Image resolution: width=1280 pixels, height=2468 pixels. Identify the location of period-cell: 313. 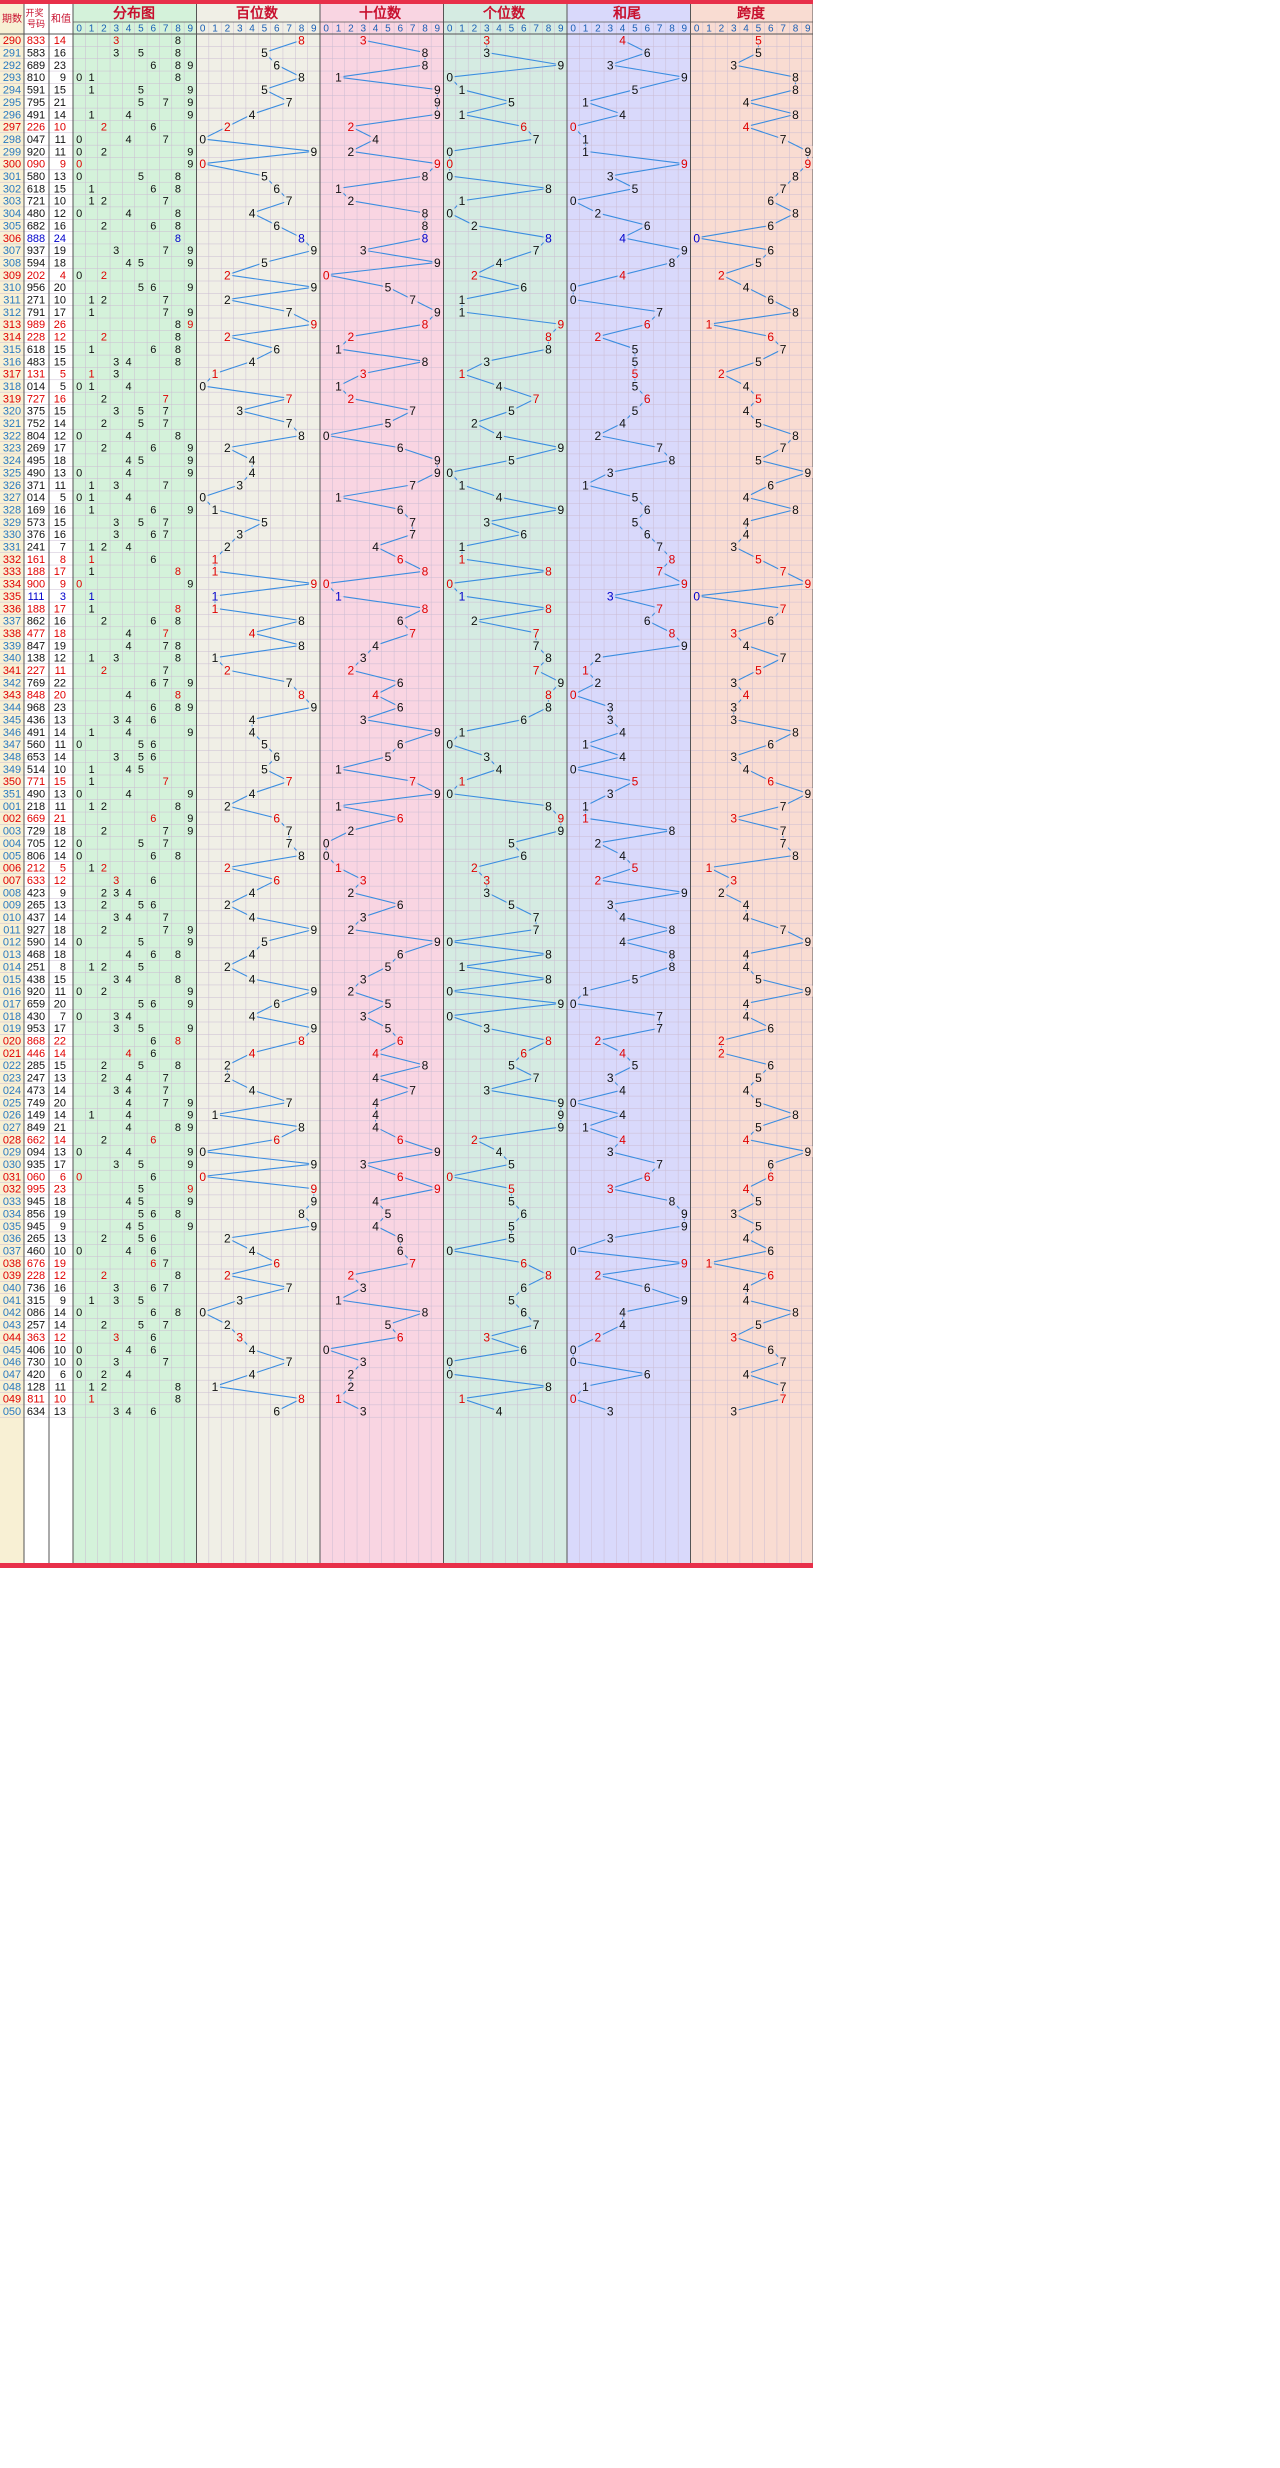
(12, 325).